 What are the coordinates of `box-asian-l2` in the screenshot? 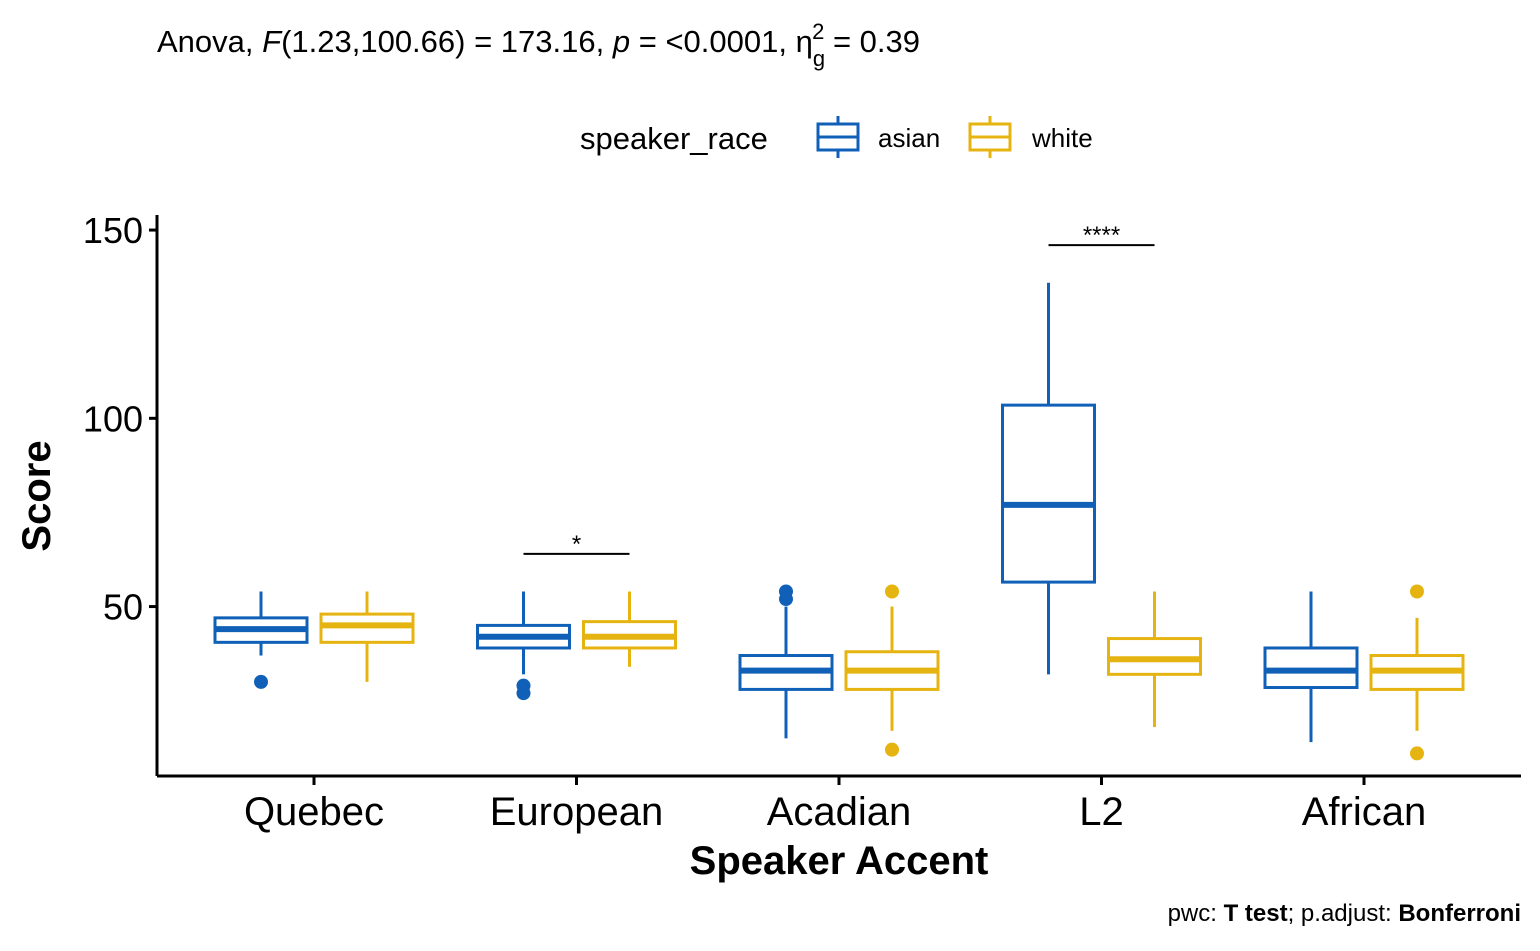 It's located at (1048, 478).